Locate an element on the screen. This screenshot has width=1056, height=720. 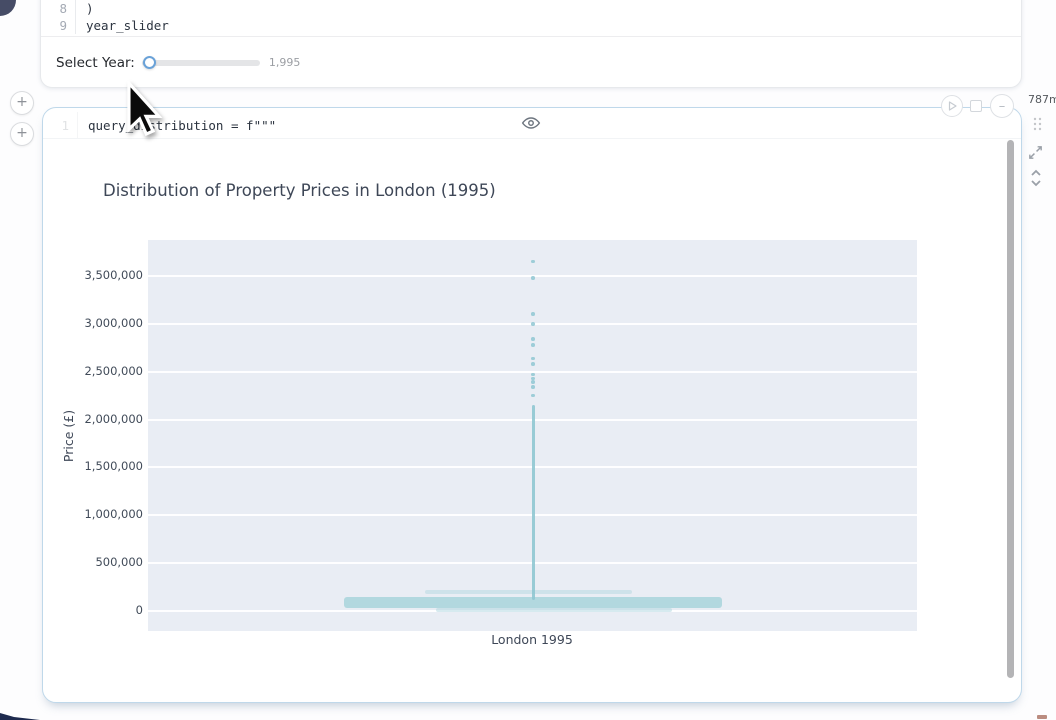
code-cell-year-slider: 8 ) 9 year_slider Select Year: 1,995 is located at coordinates (531, 44).